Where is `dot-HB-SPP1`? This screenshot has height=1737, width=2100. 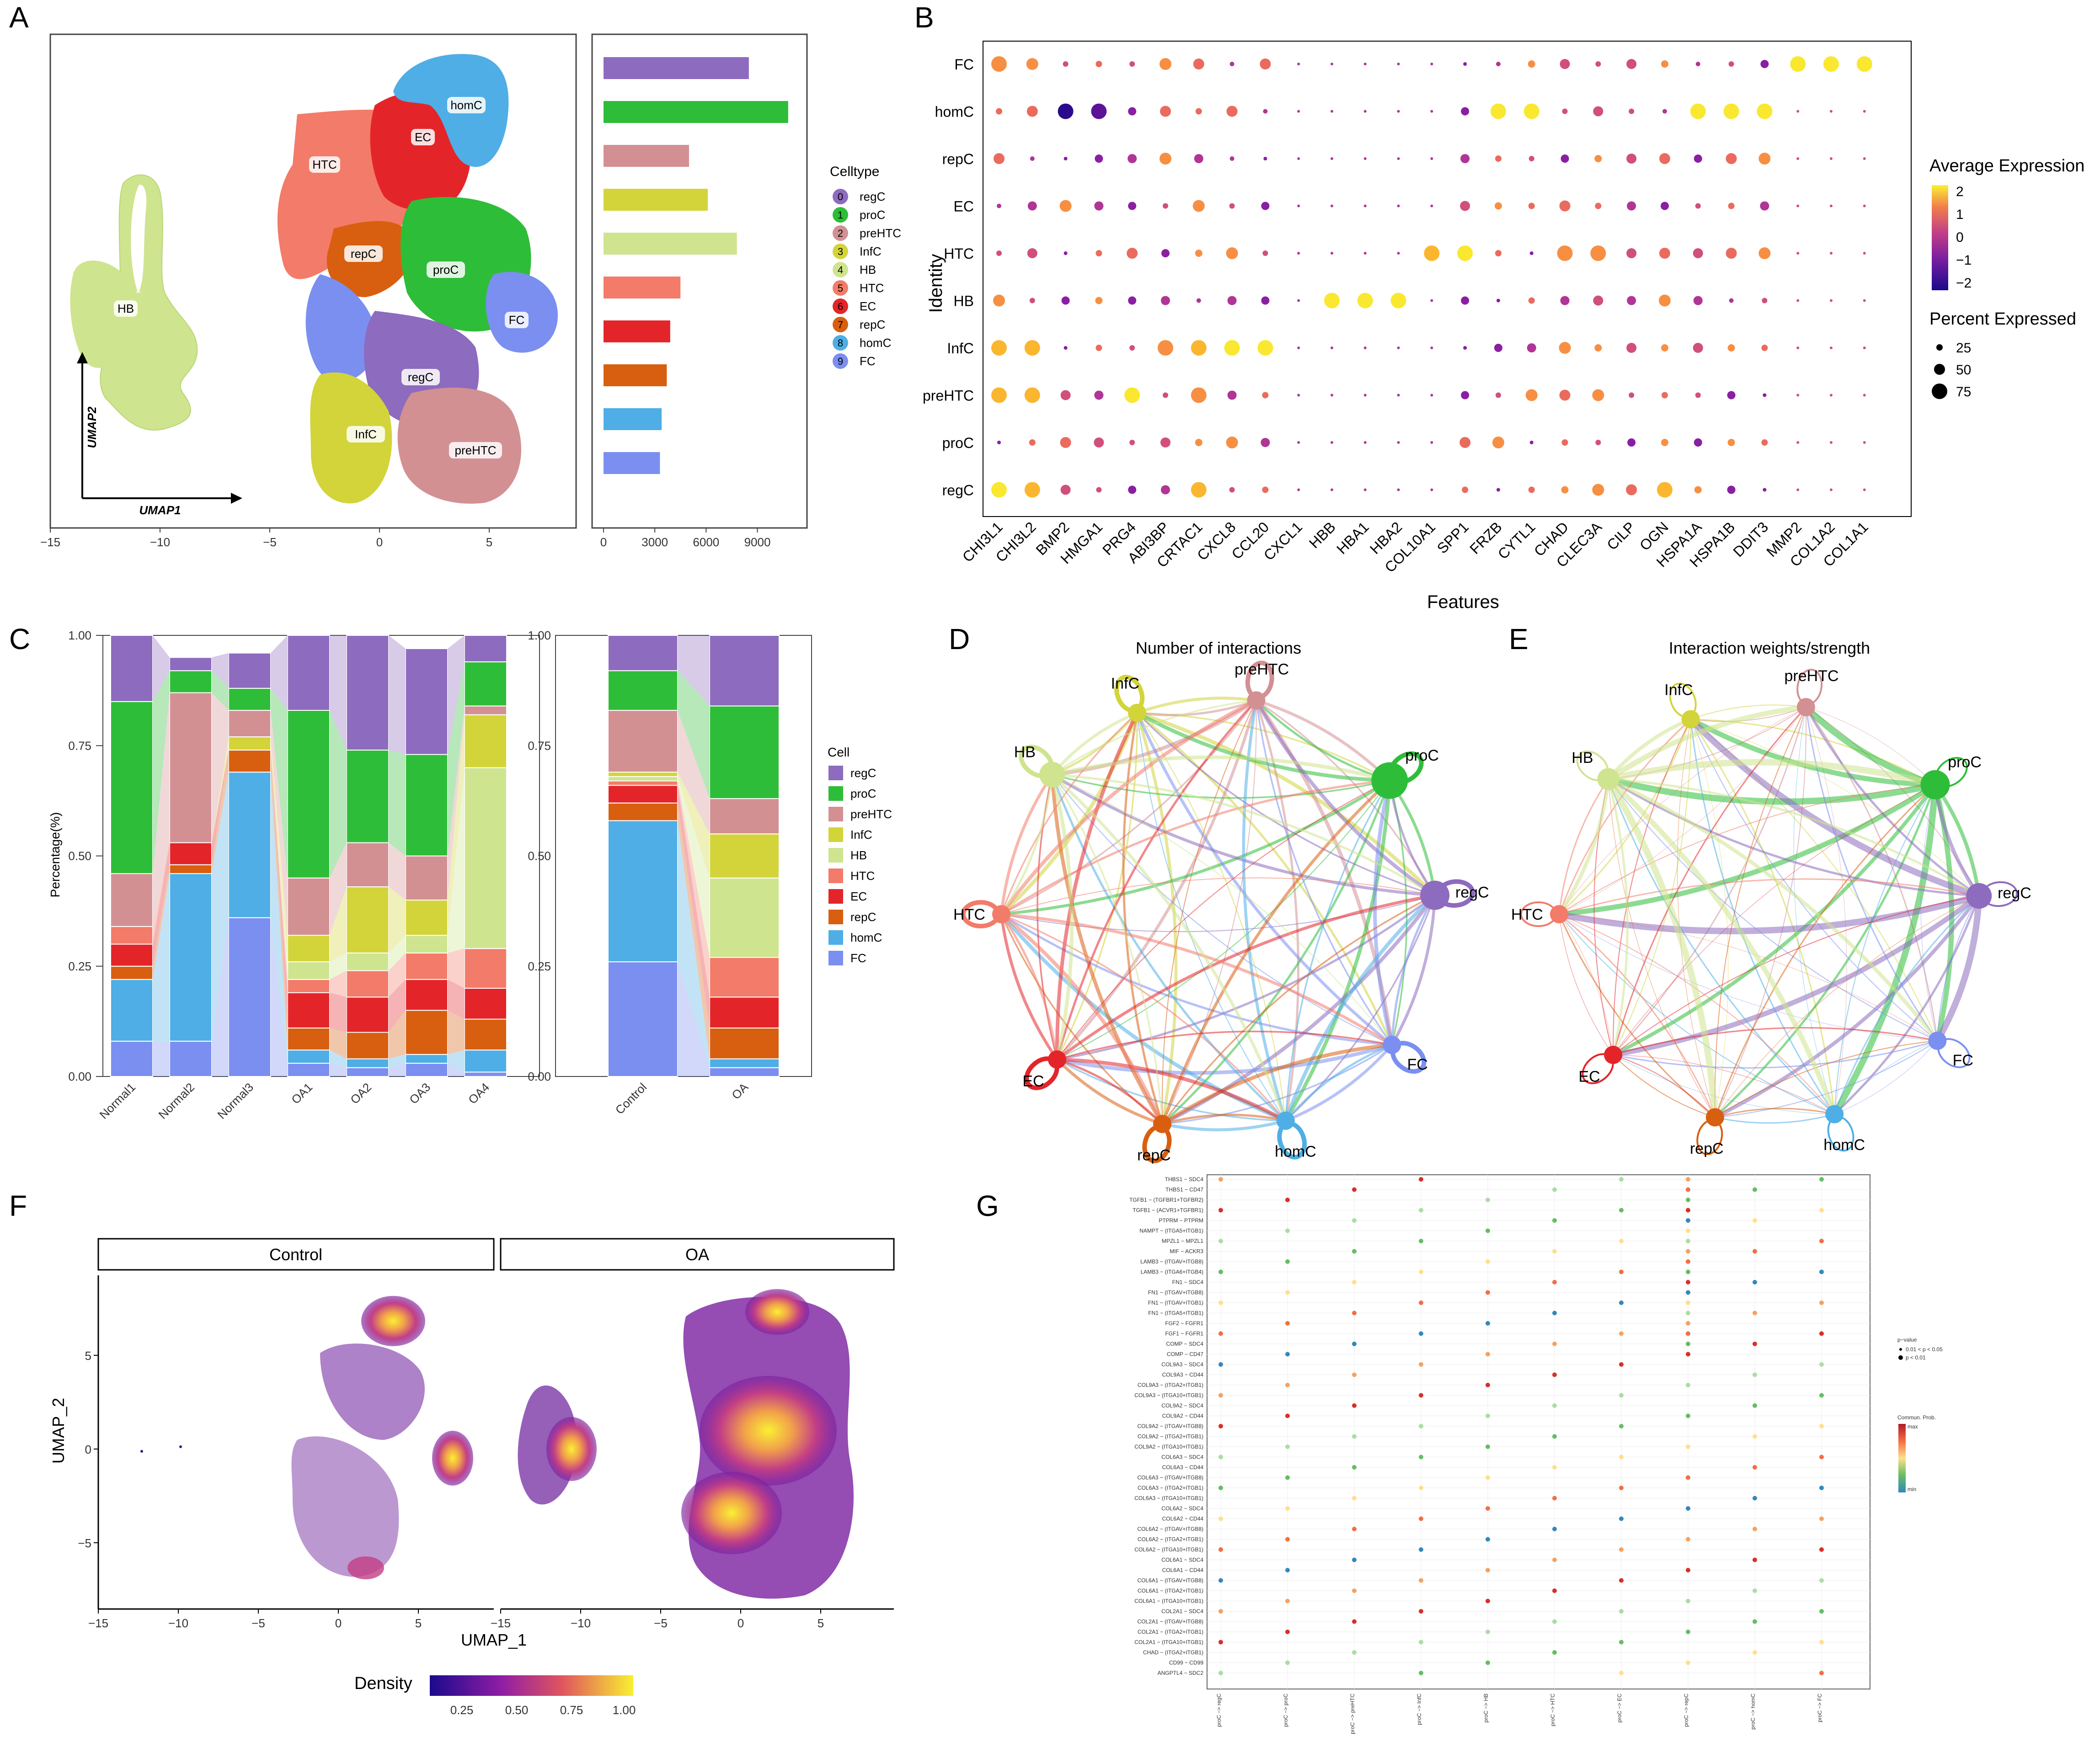 dot-HB-SPP1 is located at coordinates (1465, 300).